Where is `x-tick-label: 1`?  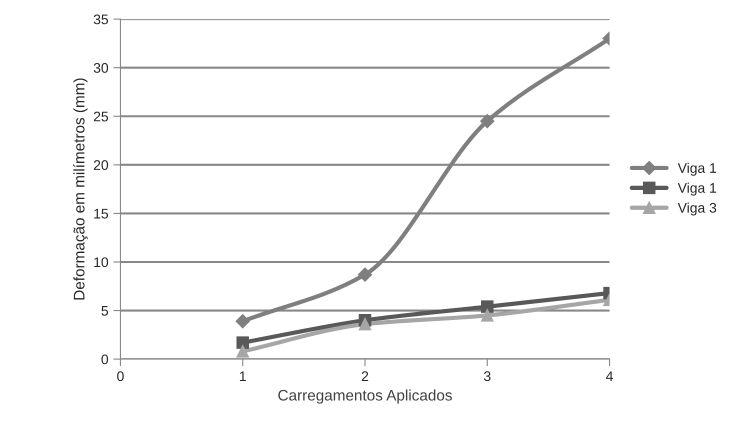
x-tick-label: 1 is located at coordinates (243, 376).